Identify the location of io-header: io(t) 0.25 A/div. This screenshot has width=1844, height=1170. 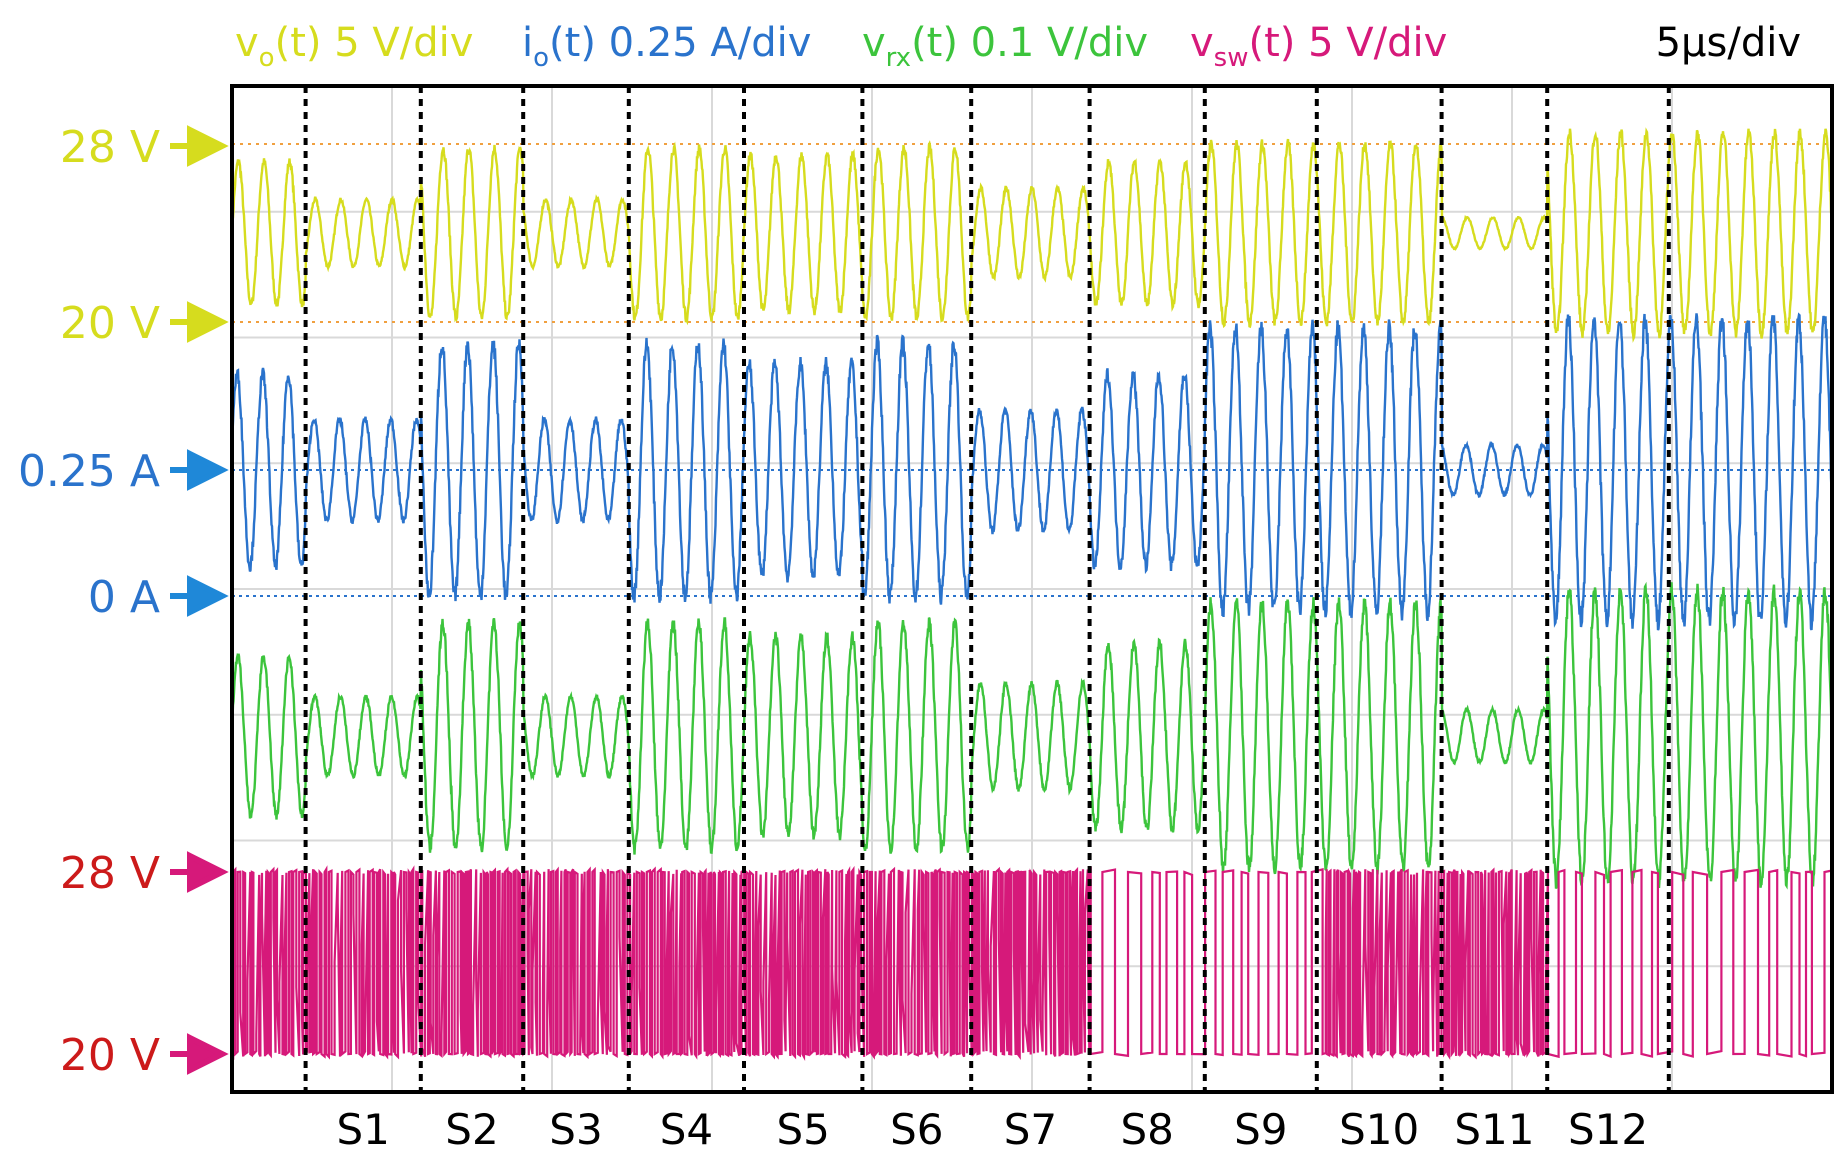
(666, 46).